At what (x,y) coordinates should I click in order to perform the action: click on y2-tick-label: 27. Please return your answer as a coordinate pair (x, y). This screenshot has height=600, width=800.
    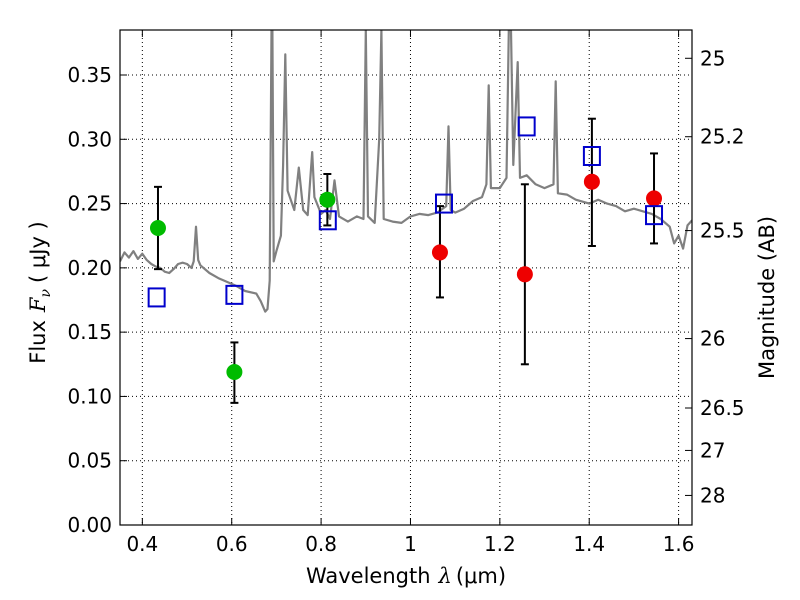
    Looking at the image, I should click on (712, 450).